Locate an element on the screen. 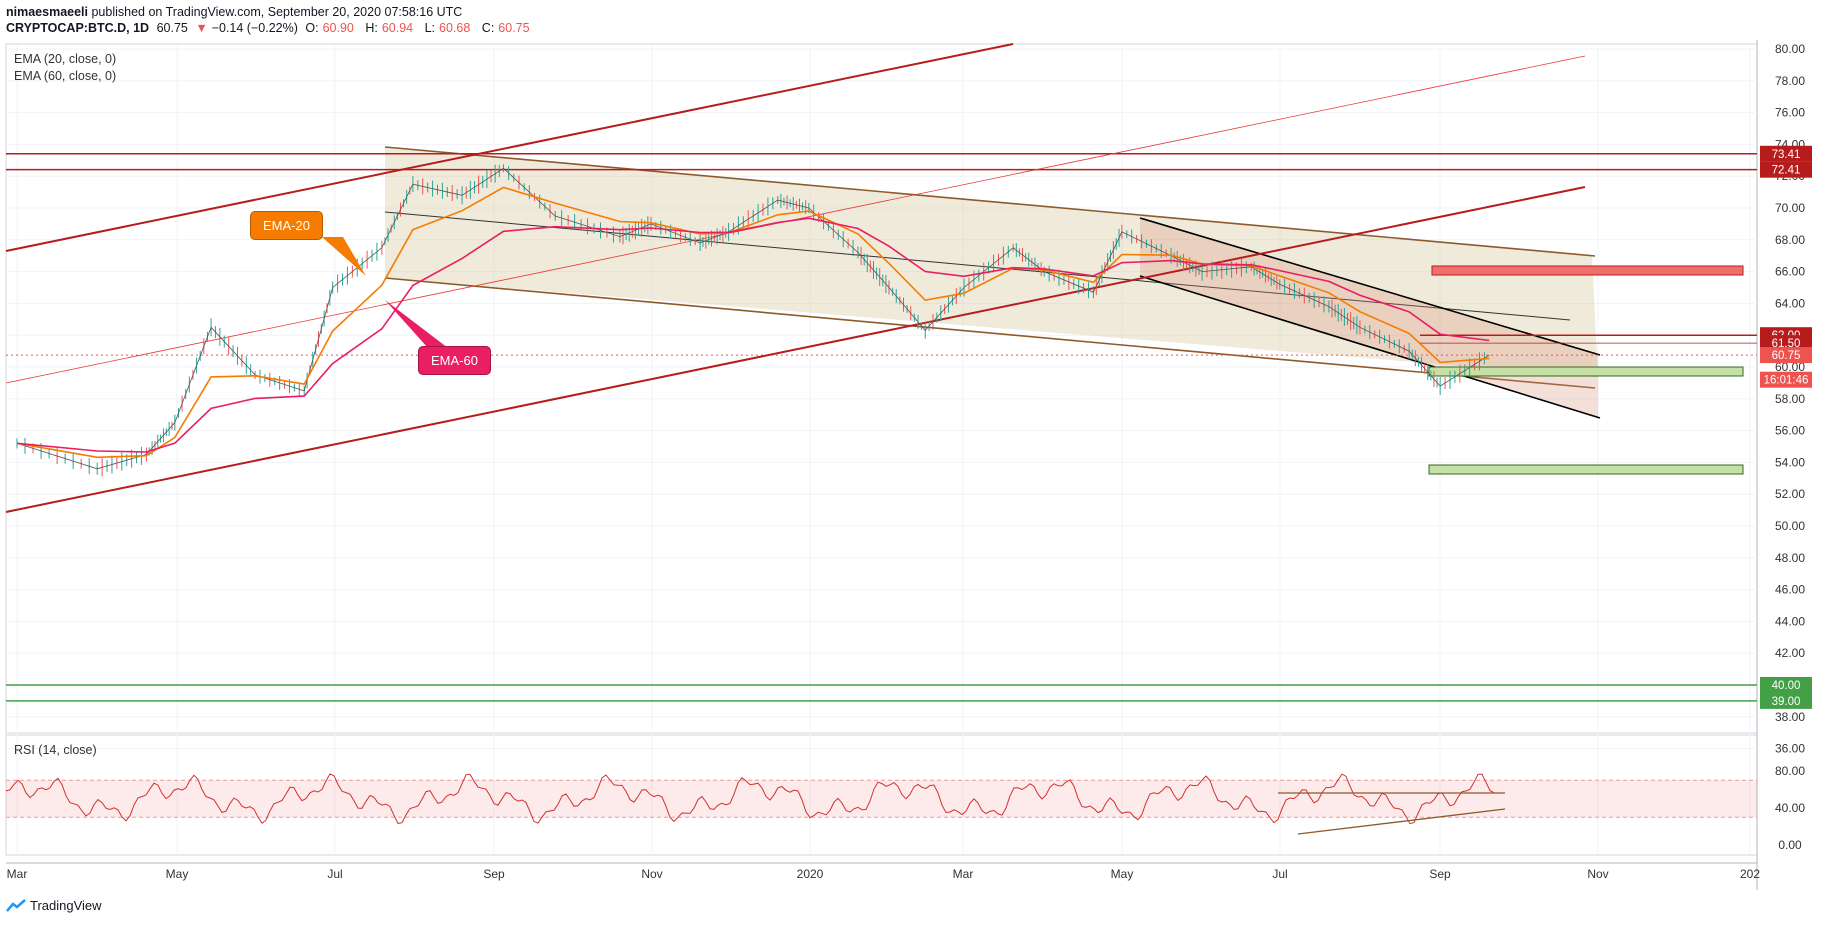 This screenshot has height=927, width=1828. price-label-text: 39.00 is located at coordinates (1786, 702).